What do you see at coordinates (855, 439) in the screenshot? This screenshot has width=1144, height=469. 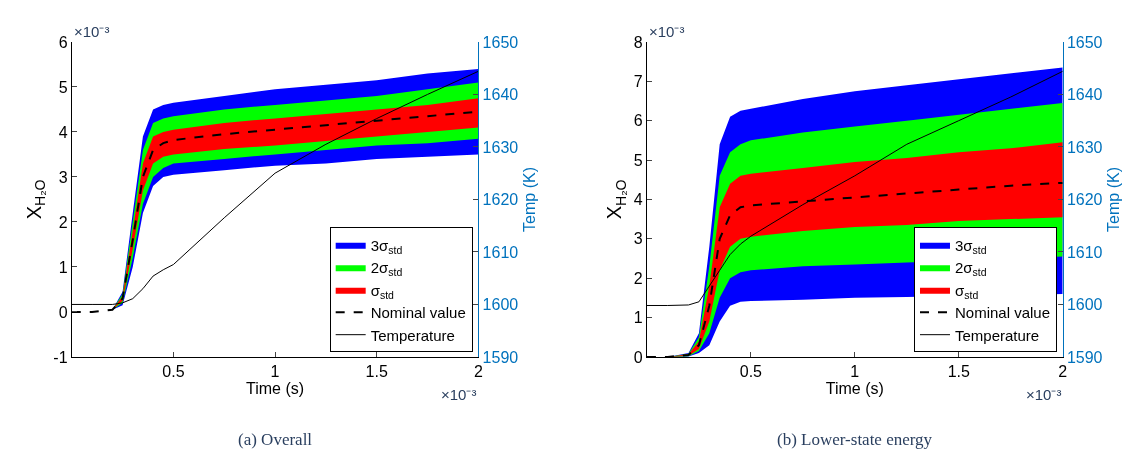 I see `text: (b) Lower-state energy` at bounding box center [855, 439].